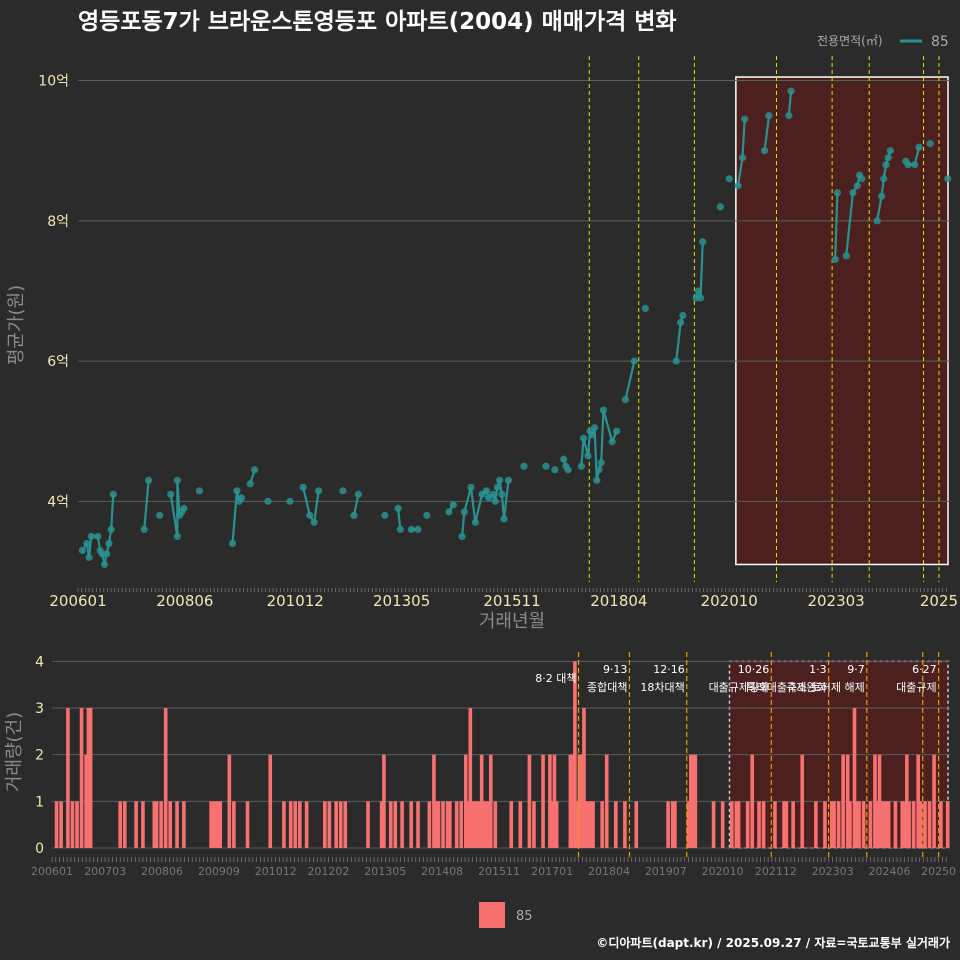  I want to click on top-y-tick-label: 10억, so click(53, 82).